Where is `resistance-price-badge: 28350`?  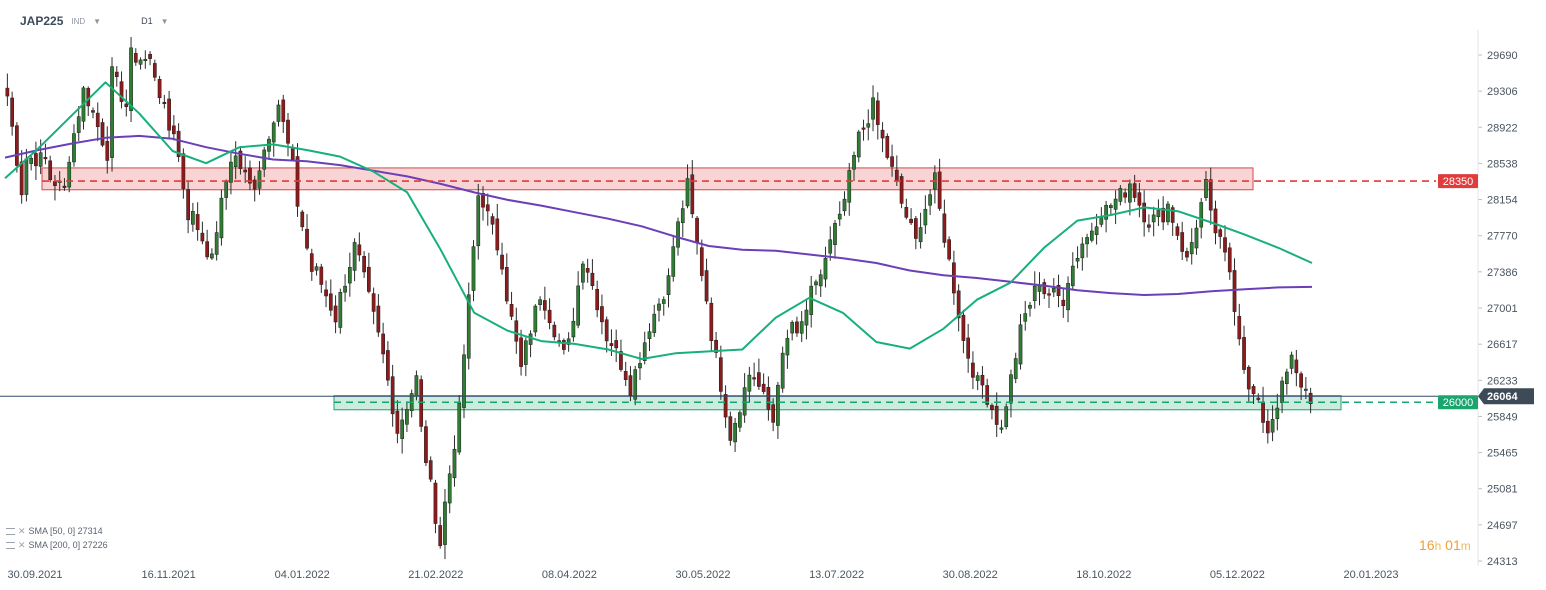 resistance-price-badge: 28350 is located at coordinates (1458, 181).